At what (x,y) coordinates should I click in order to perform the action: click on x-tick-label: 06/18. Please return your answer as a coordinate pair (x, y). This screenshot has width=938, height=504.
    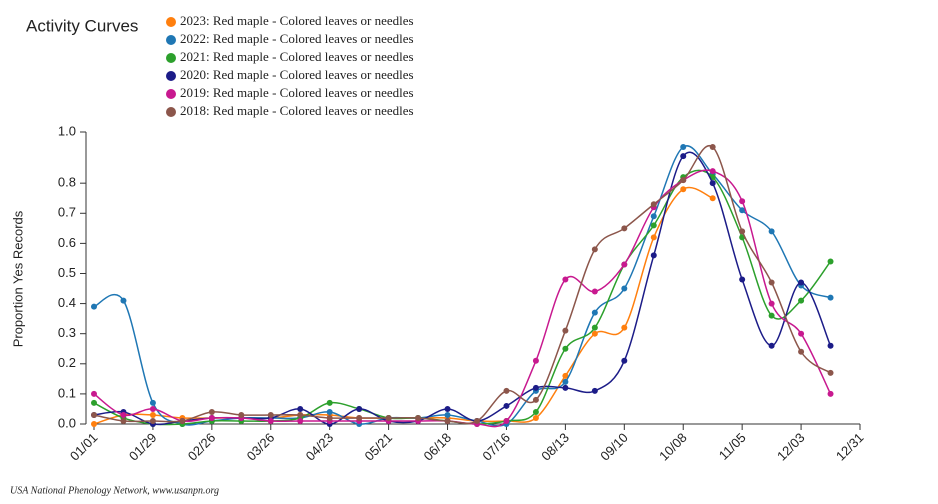
    Looking at the image, I should click on (437, 447).